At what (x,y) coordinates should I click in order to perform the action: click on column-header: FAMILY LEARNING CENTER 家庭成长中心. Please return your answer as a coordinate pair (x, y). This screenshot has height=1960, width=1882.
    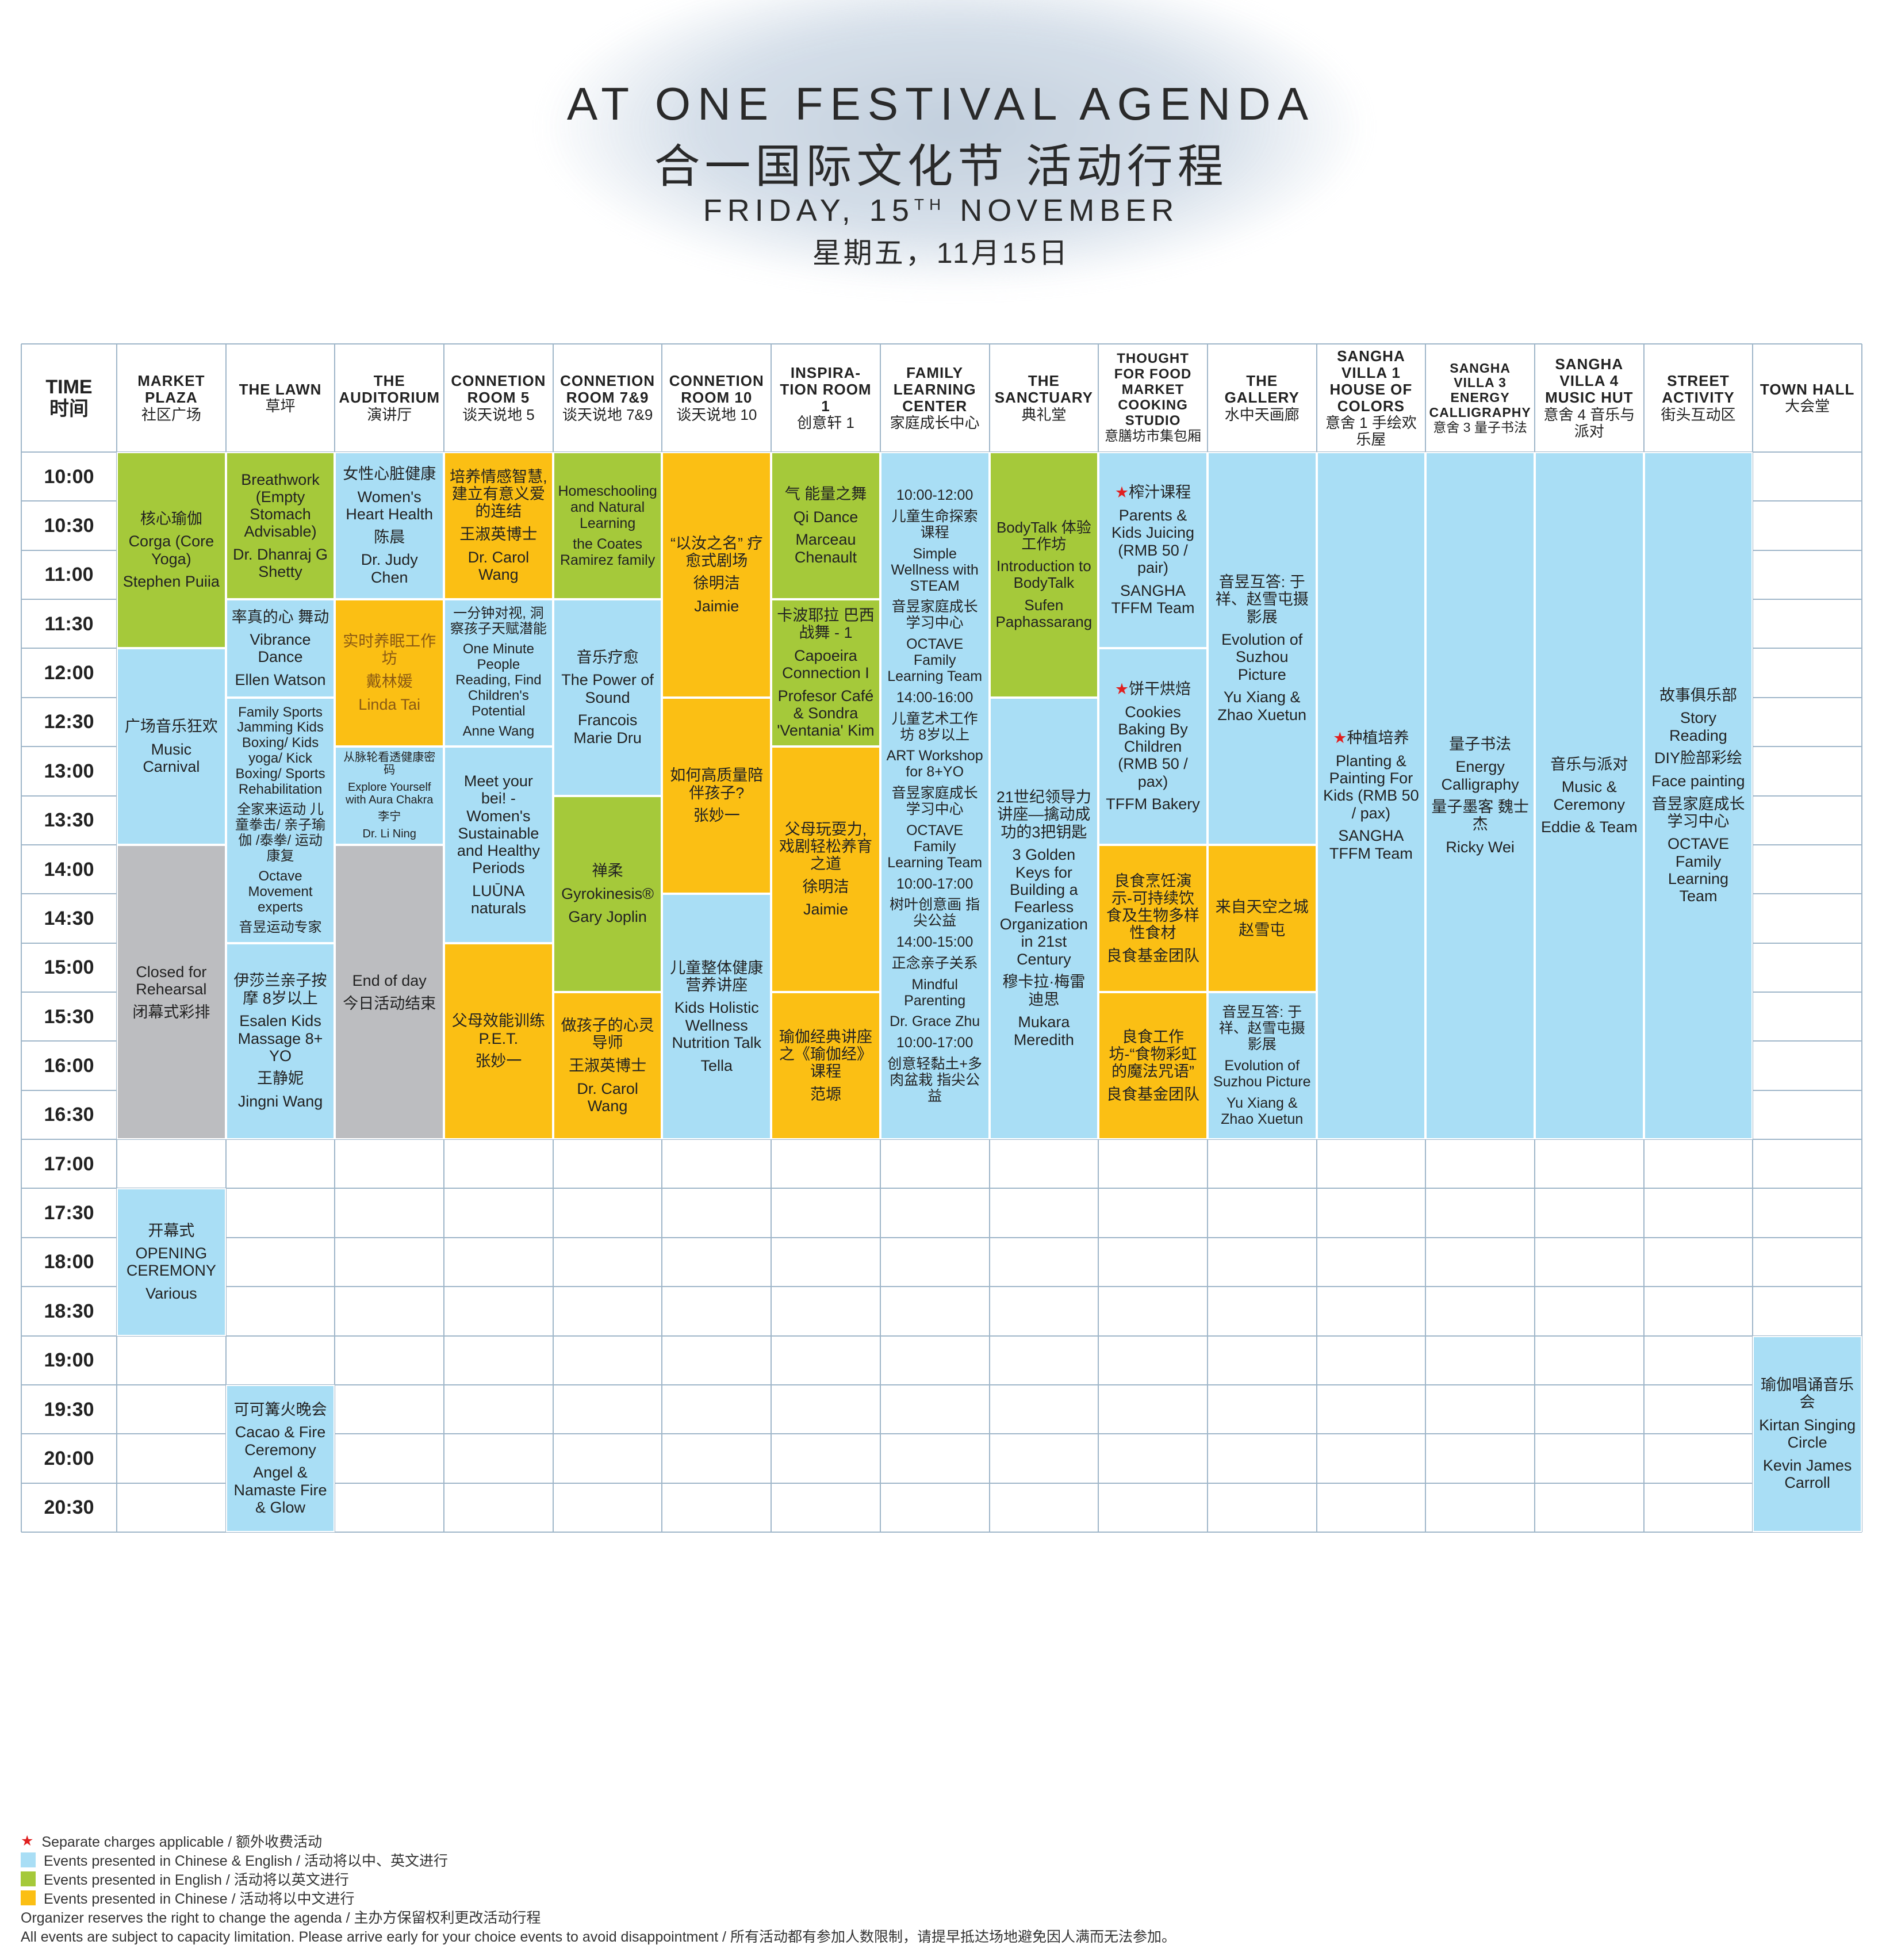
    Looking at the image, I should click on (935, 398).